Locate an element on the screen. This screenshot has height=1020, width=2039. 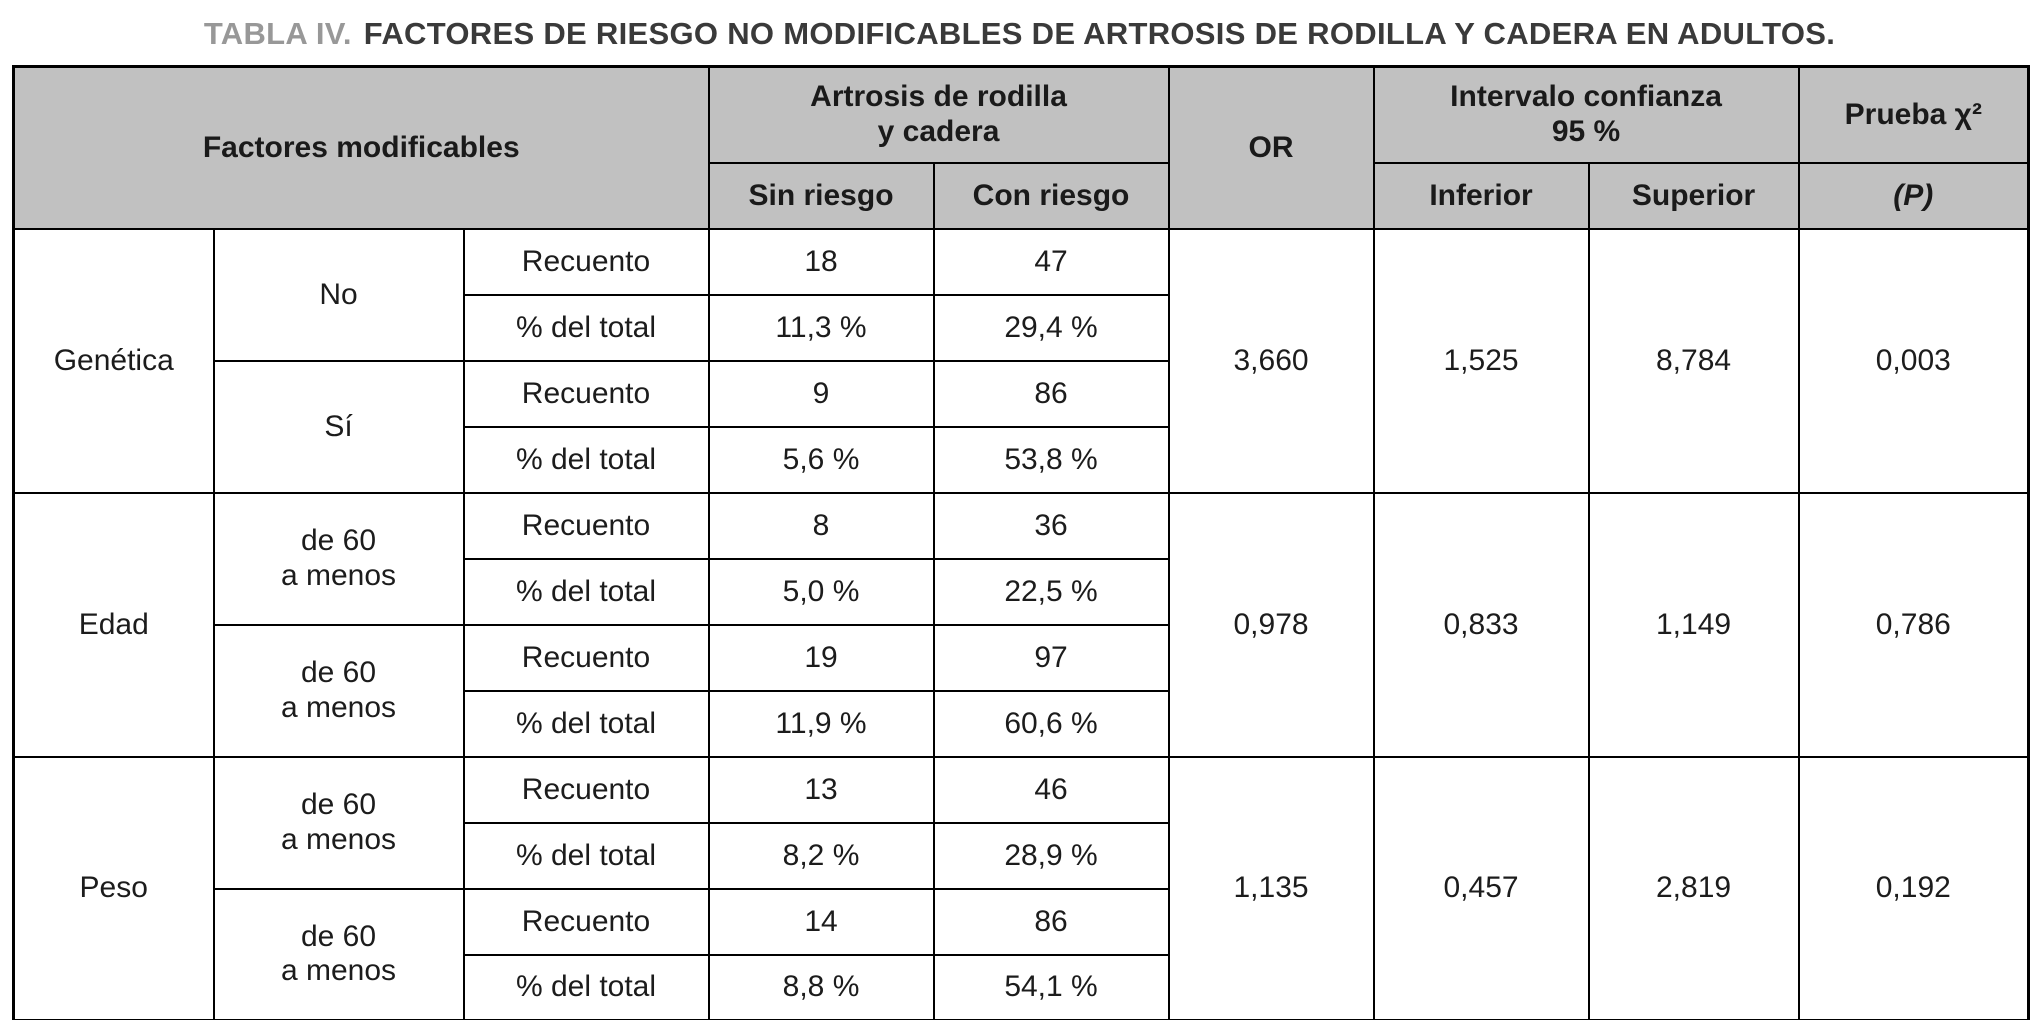
ci-upper-cell: 2,819 is located at coordinates (1693, 887).